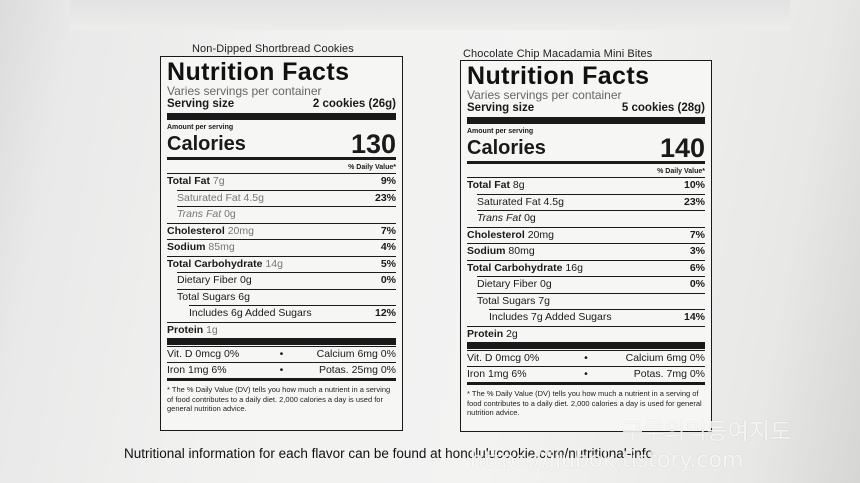 The height and width of the screenshot is (483, 860). Describe the element at coordinates (663, 108) in the screenshot. I see `serving-size-value: 5 cookies (28g)` at that location.